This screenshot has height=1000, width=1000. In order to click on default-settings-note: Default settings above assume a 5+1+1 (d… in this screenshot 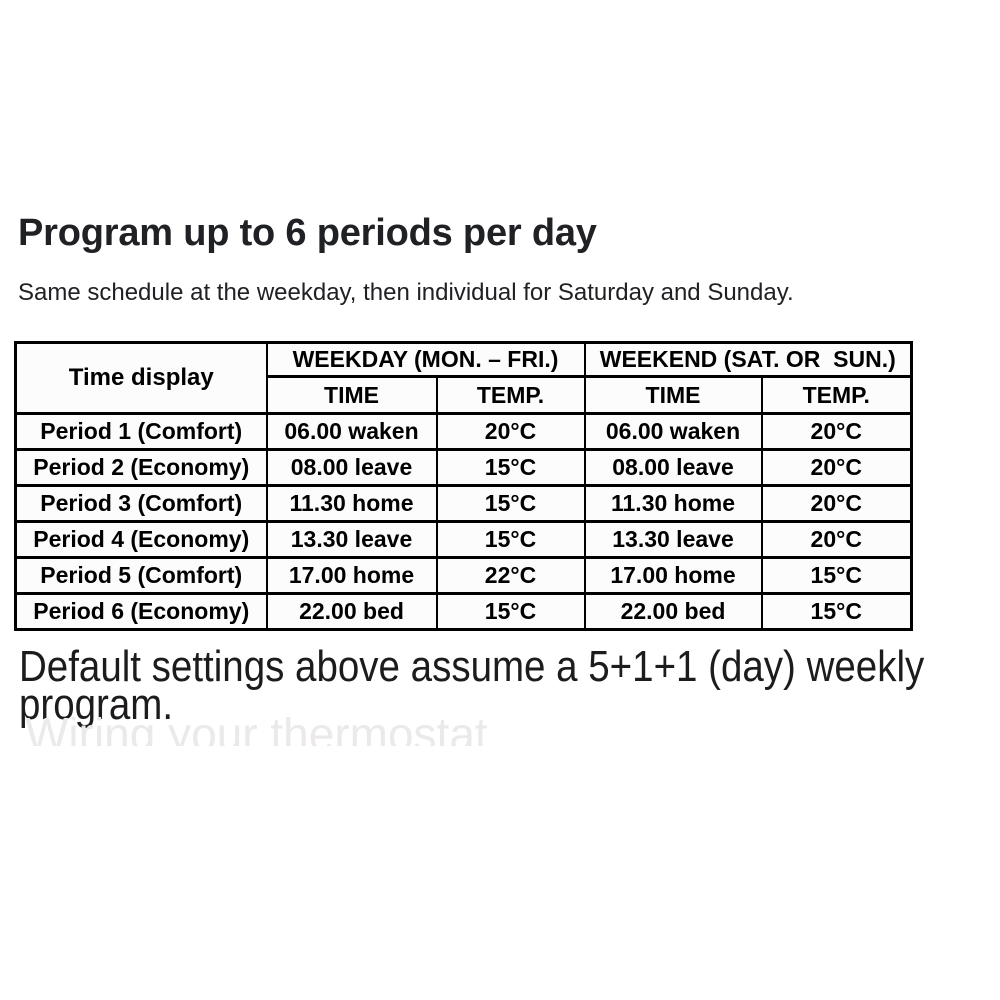, I will do `click(509, 685)`.